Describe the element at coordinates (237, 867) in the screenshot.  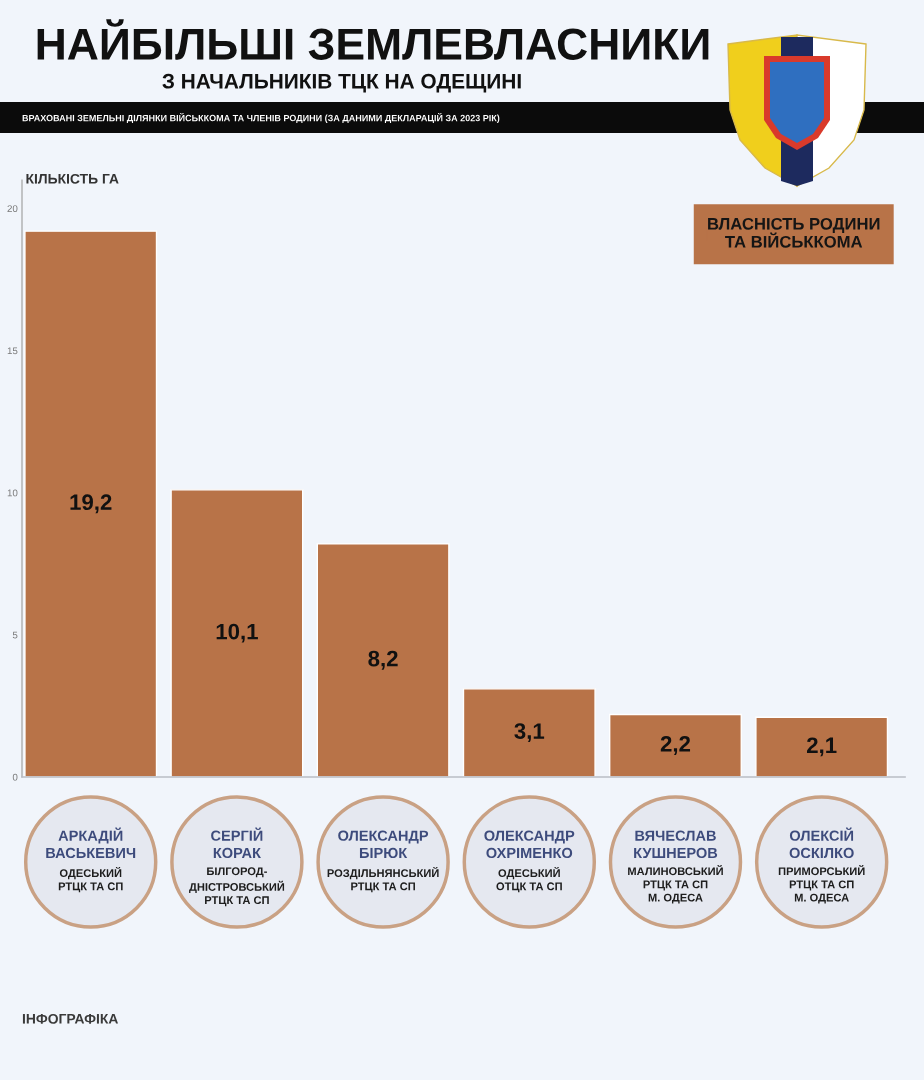
I see `x-tick-label: СЕРГІЙ КОРАК БІЛГОРОД- ДНІСТРОВСЬКИЙ РТЦК ТА СП` at that location.